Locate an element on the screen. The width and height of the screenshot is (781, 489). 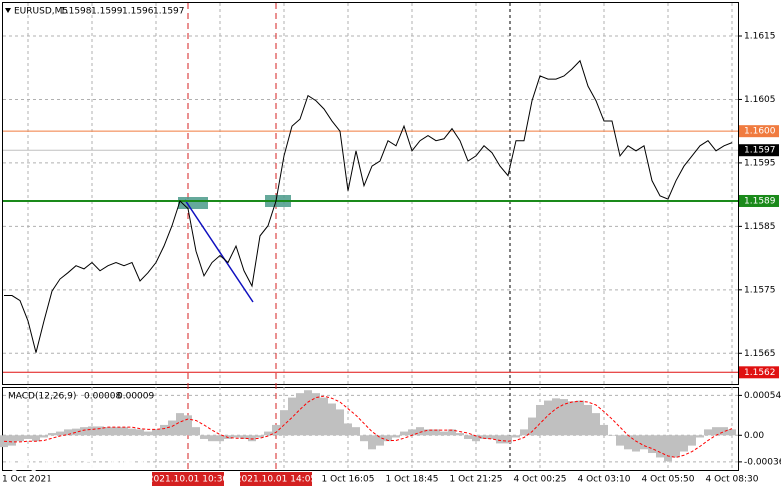
y-tick-label: 1.1585 is located at coordinates (760, 227).